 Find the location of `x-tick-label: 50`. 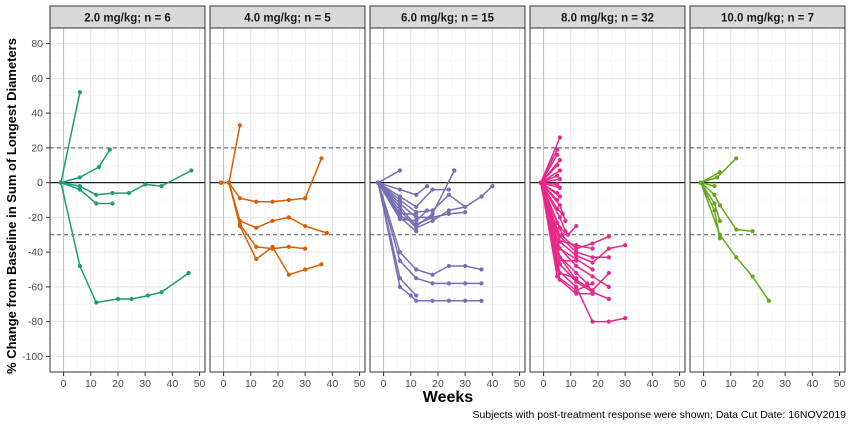

x-tick-label: 50 is located at coordinates (840, 384).